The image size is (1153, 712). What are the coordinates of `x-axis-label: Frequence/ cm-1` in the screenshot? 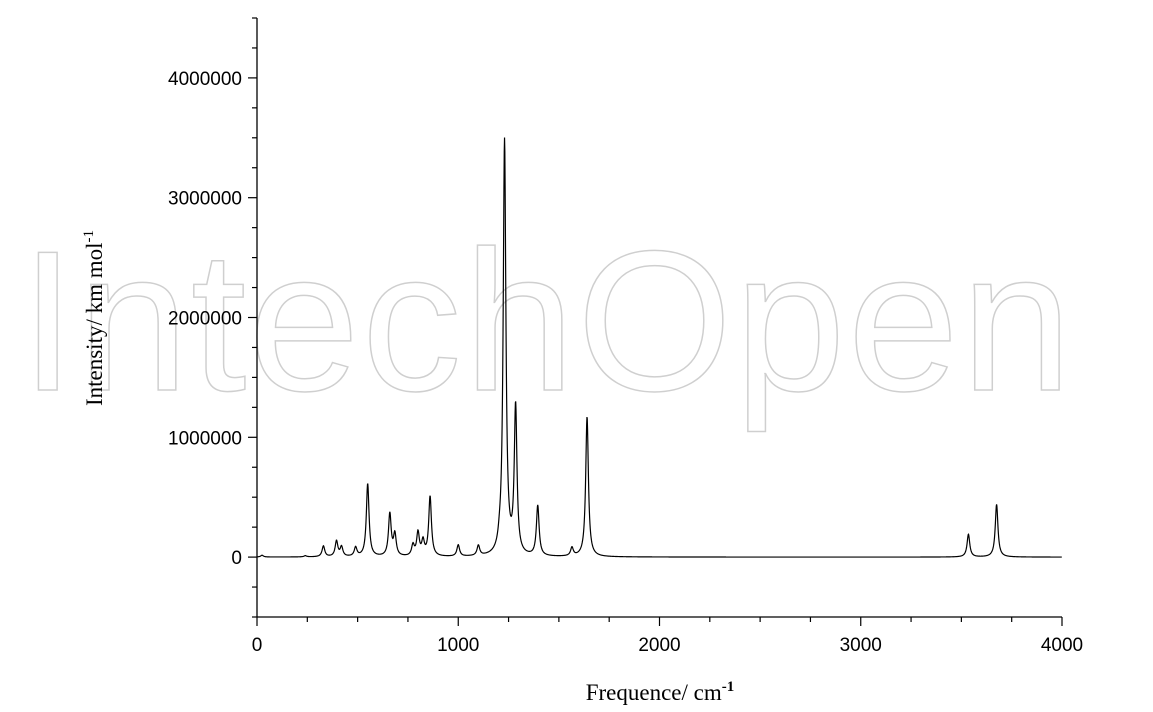 It's located at (660, 692).